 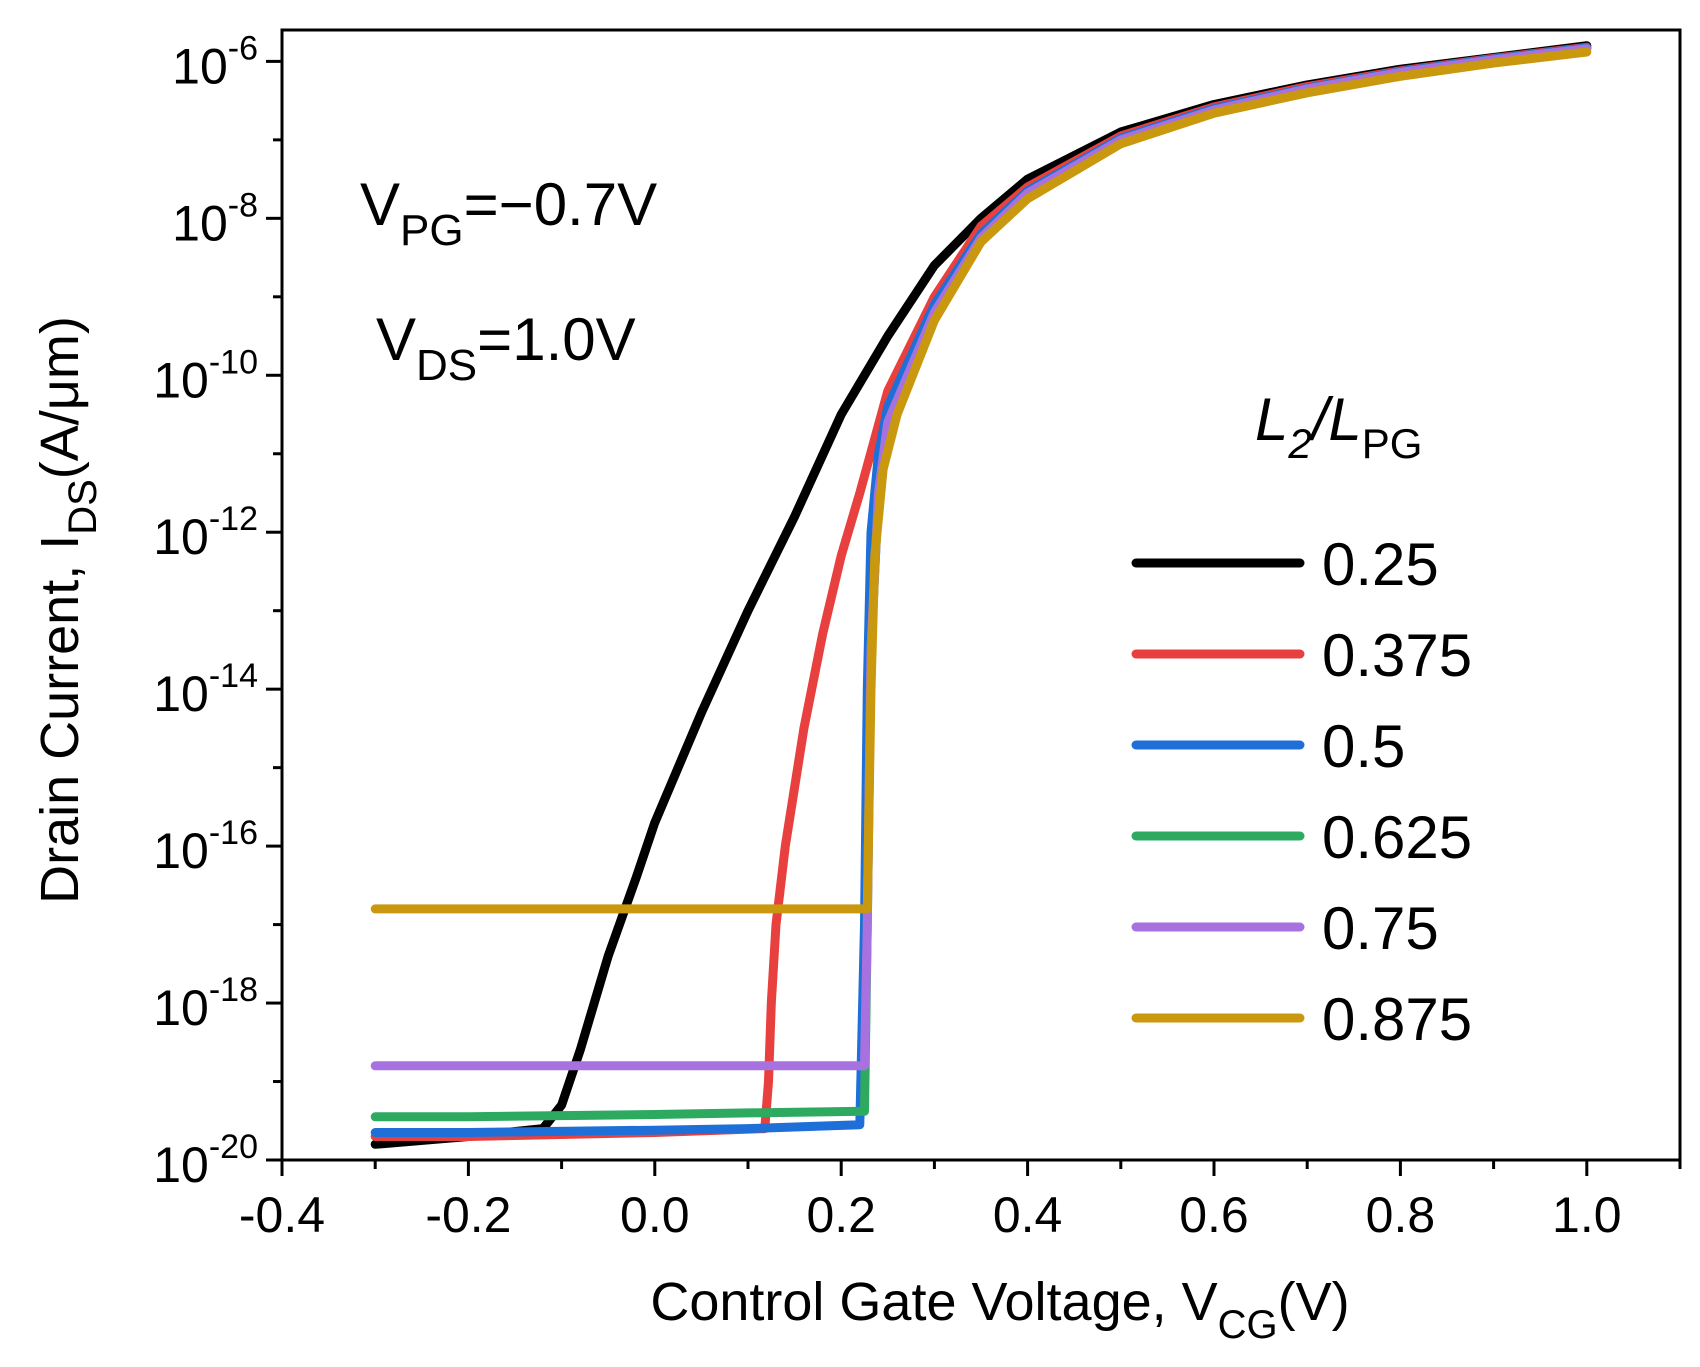 What do you see at coordinates (1301, 719) in the screenshot?
I see `legend: L2/LPG 0.25 0.375 0.5 0.625 0.75 0.875` at bounding box center [1301, 719].